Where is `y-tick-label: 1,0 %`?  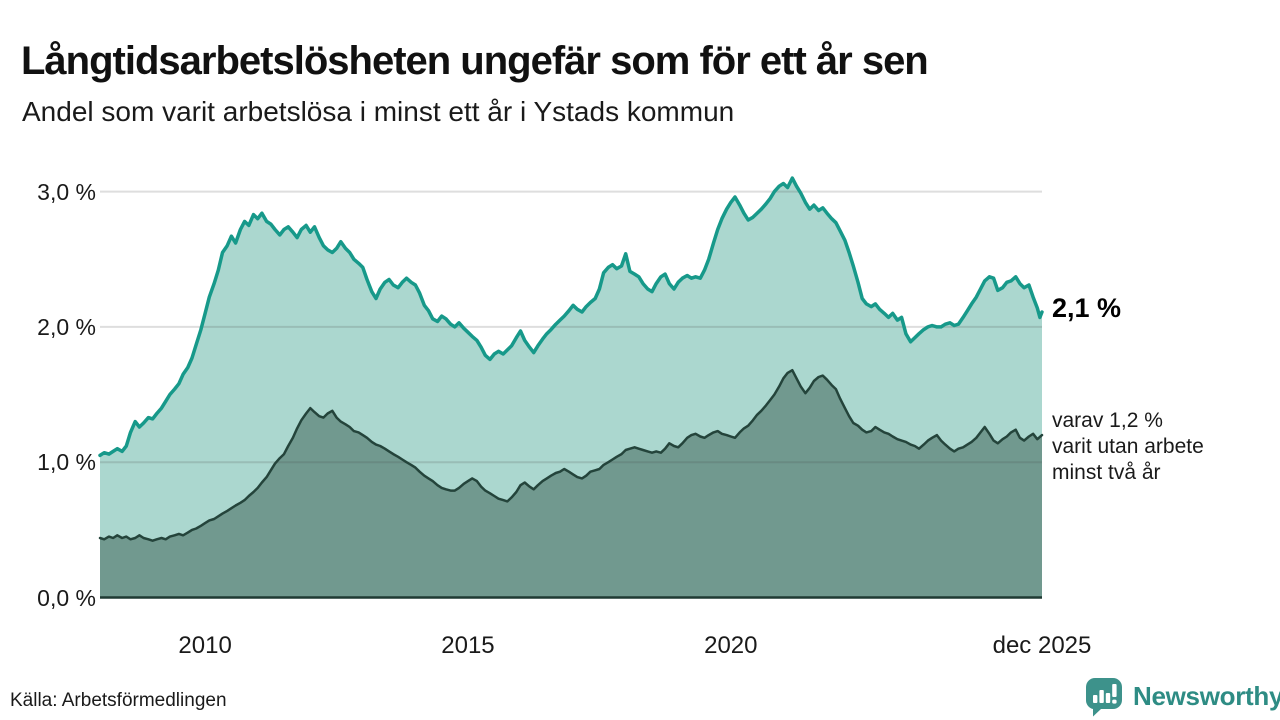
y-tick-label: 1,0 % is located at coordinates (66, 462).